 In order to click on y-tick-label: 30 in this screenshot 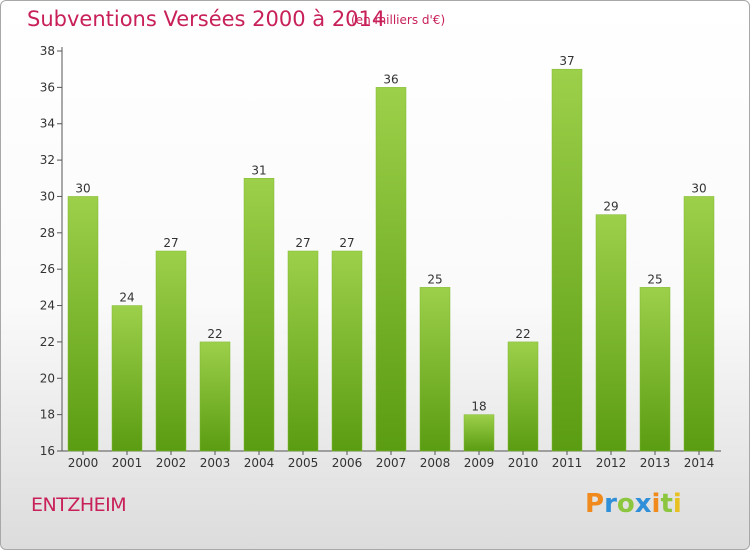, I will do `click(47, 196)`.